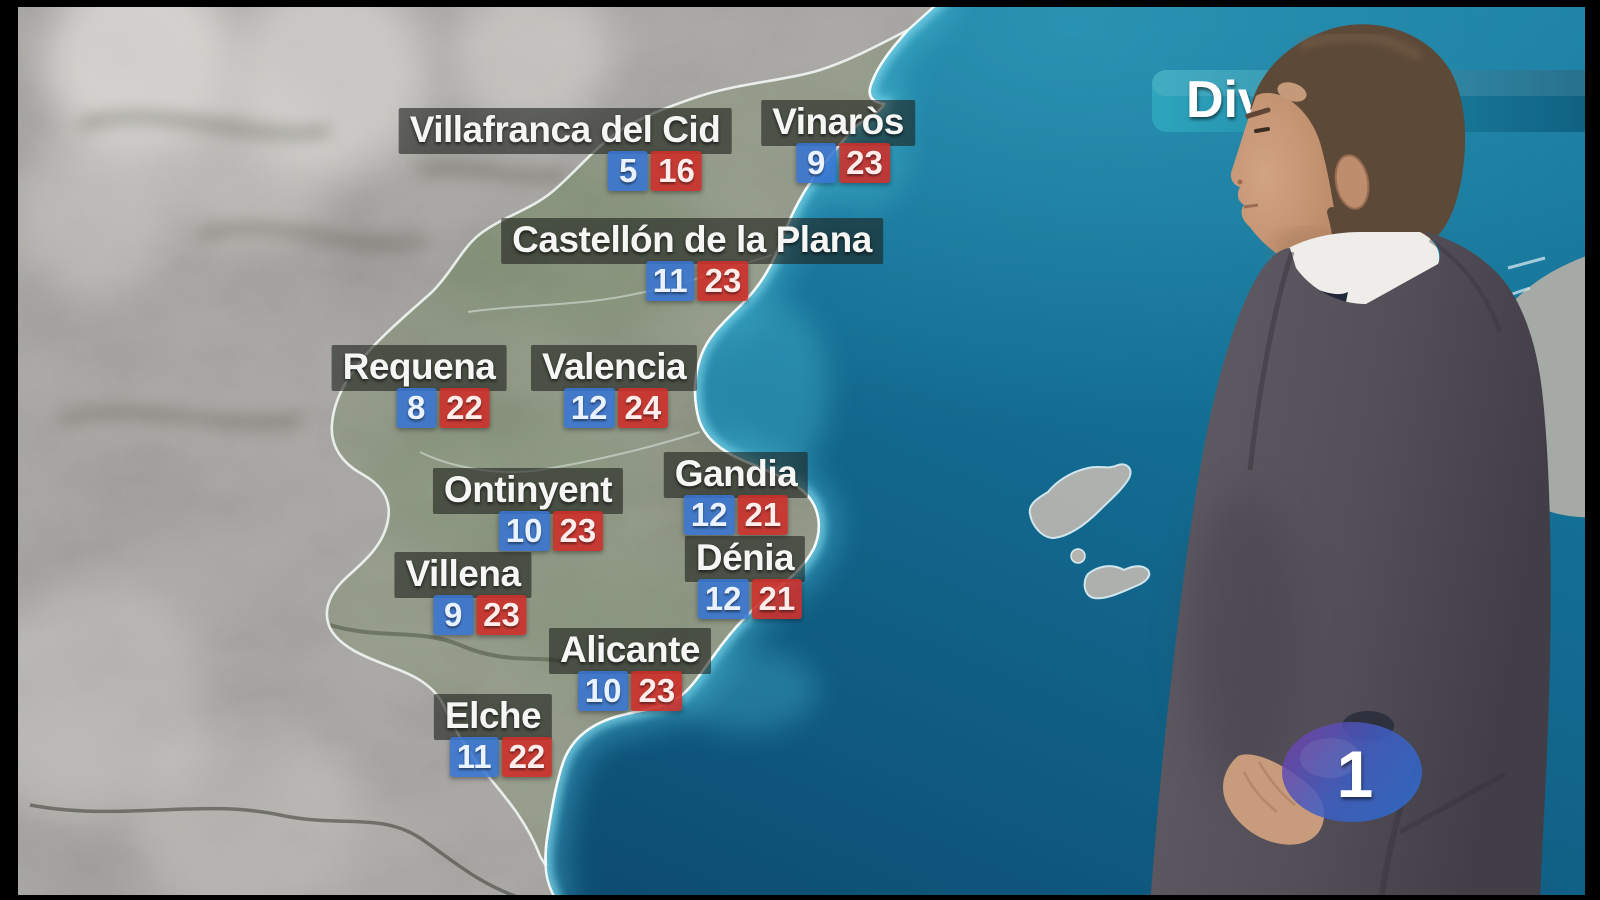 Image resolution: width=1600 pixels, height=900 pixels. Describe the element at coordinates (1355, 774) in the screenshot. I see `channel-logo-number: 1` at that location.